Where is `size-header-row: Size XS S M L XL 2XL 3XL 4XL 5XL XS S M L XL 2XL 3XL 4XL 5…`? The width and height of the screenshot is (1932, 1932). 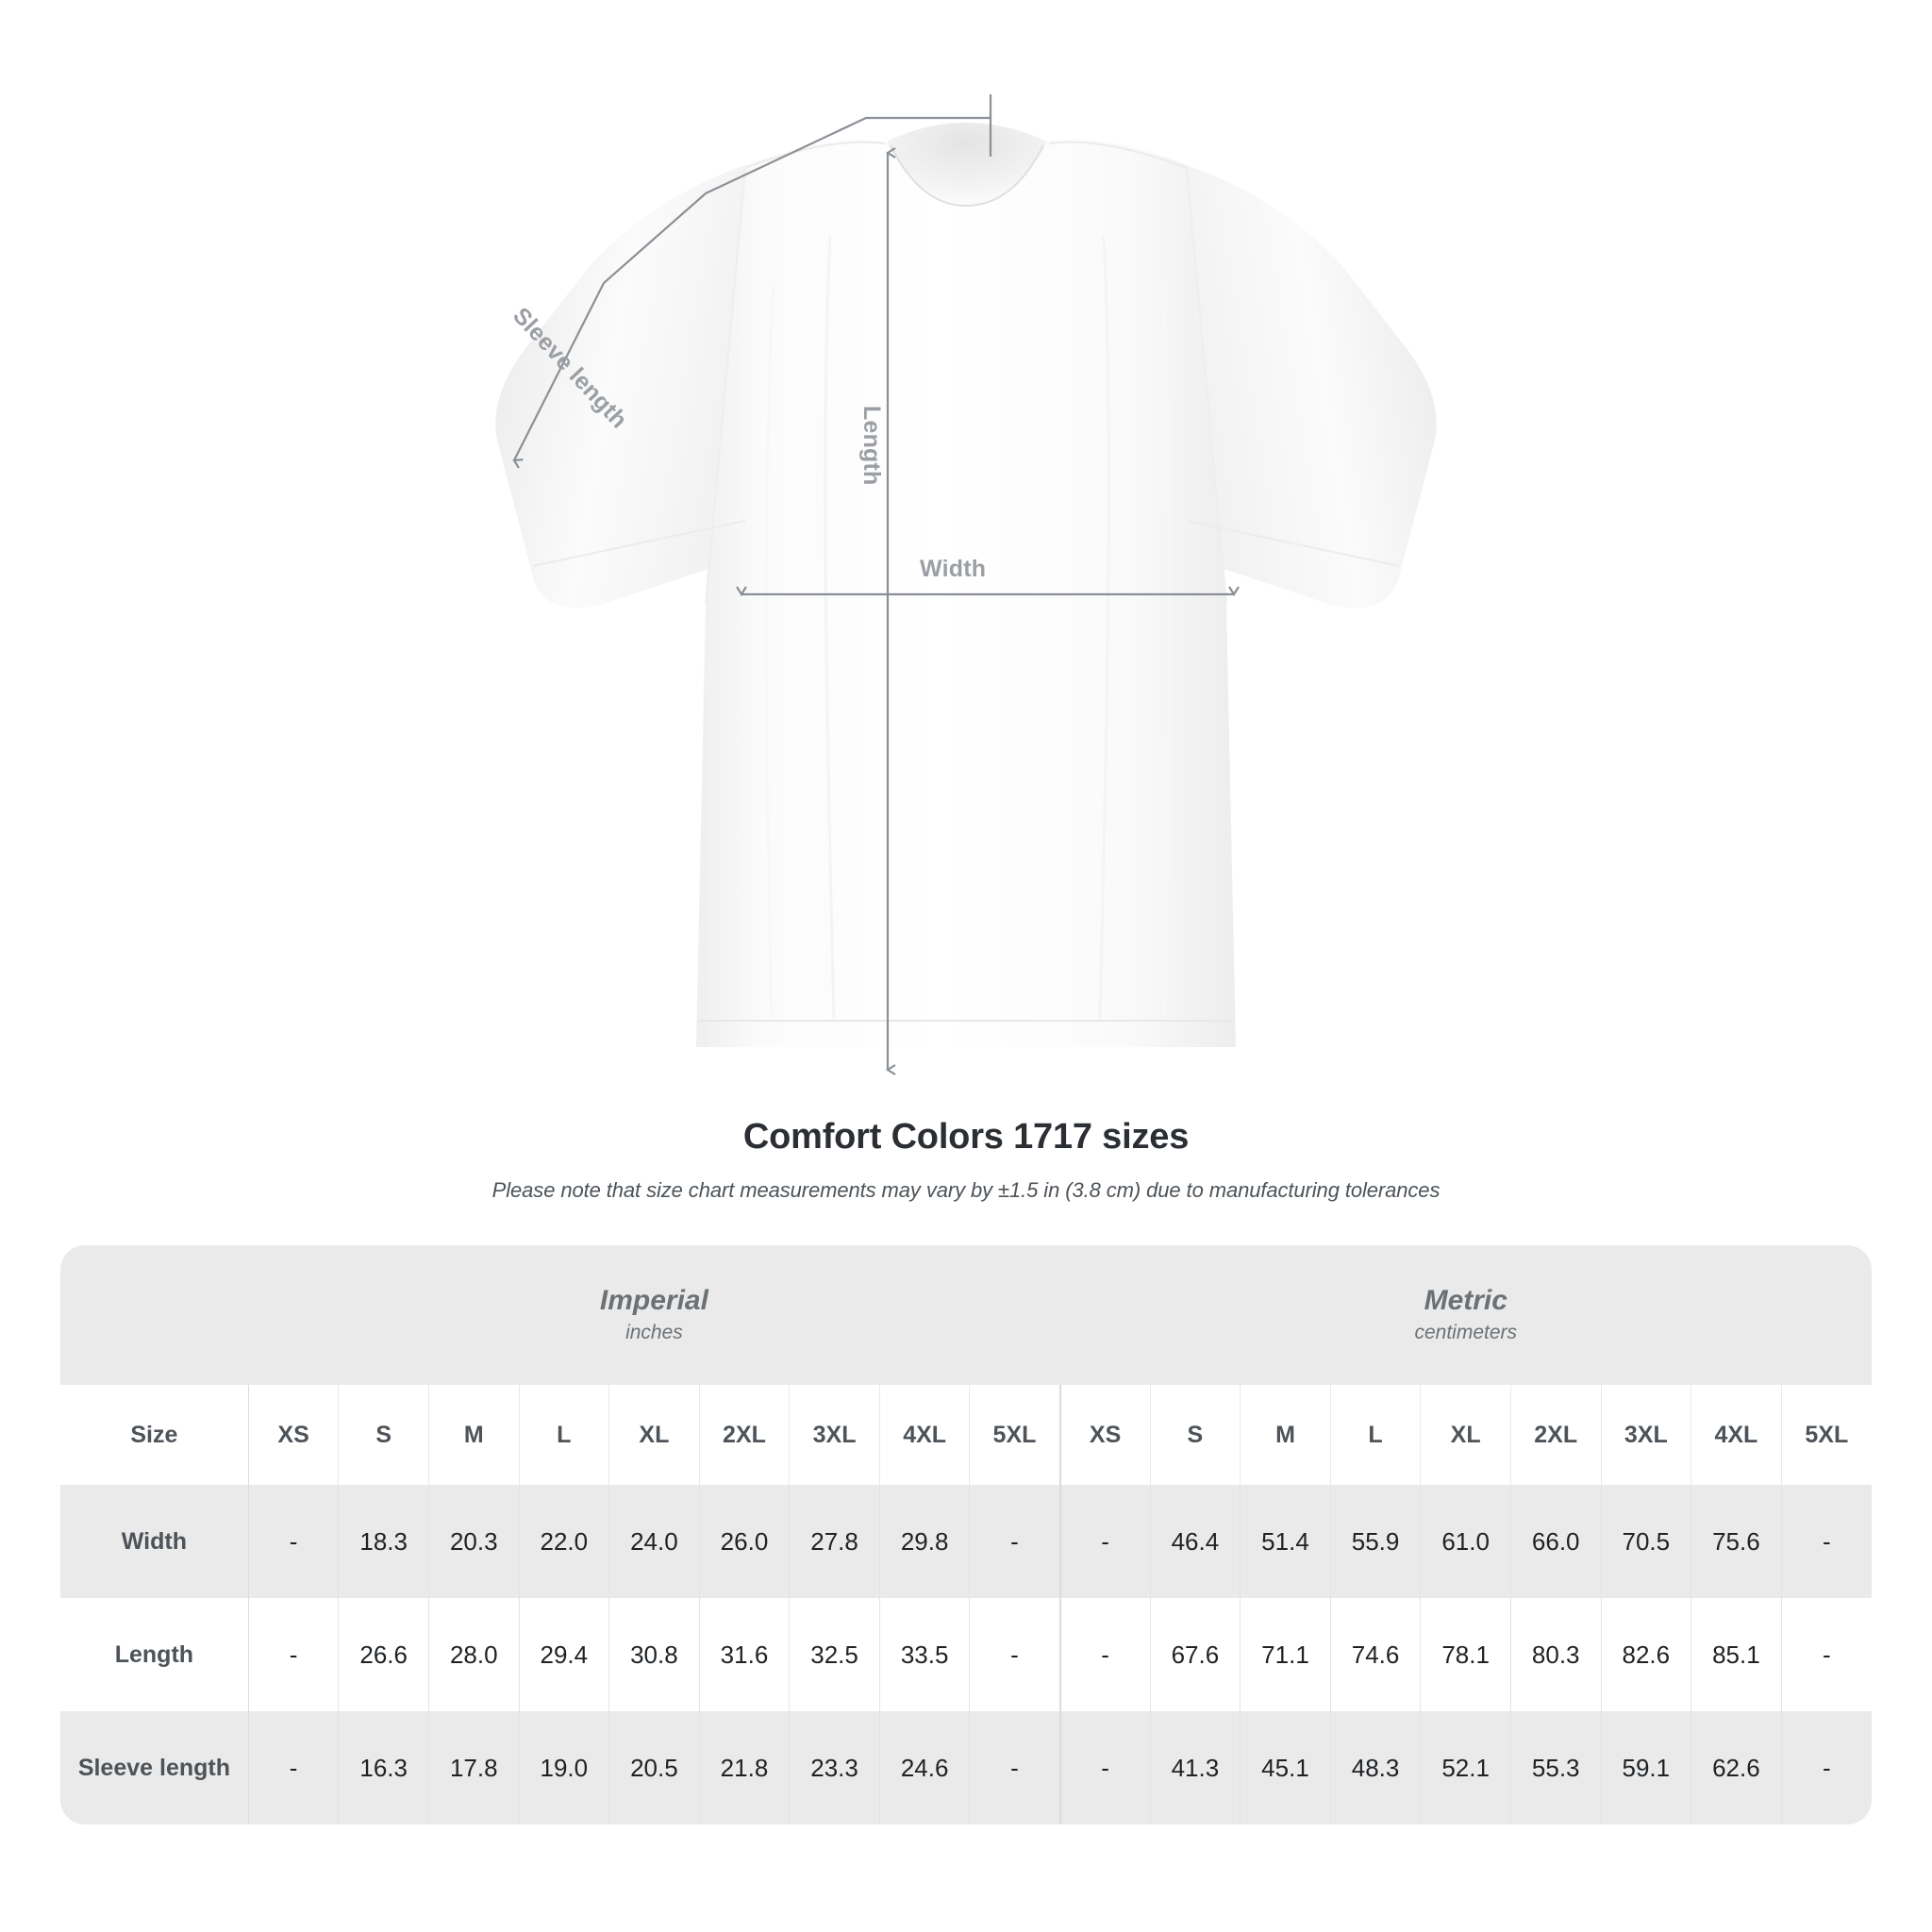 size-header-row: Size XS S M L XL 2XL 3XL 4XL 5XL XS S M L XL 2XL 3XL 4XL 5… is located at coordinates (966, 1435).